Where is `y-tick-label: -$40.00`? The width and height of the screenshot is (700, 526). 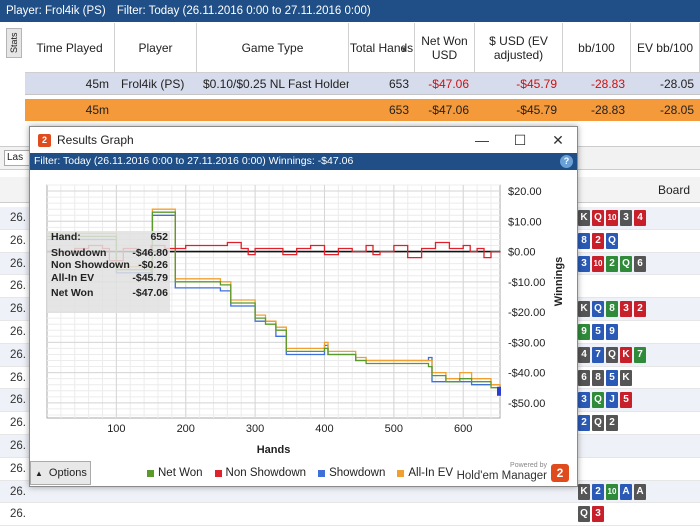 y-tick-label: -$40.00 is located at coordinates (526, 374).